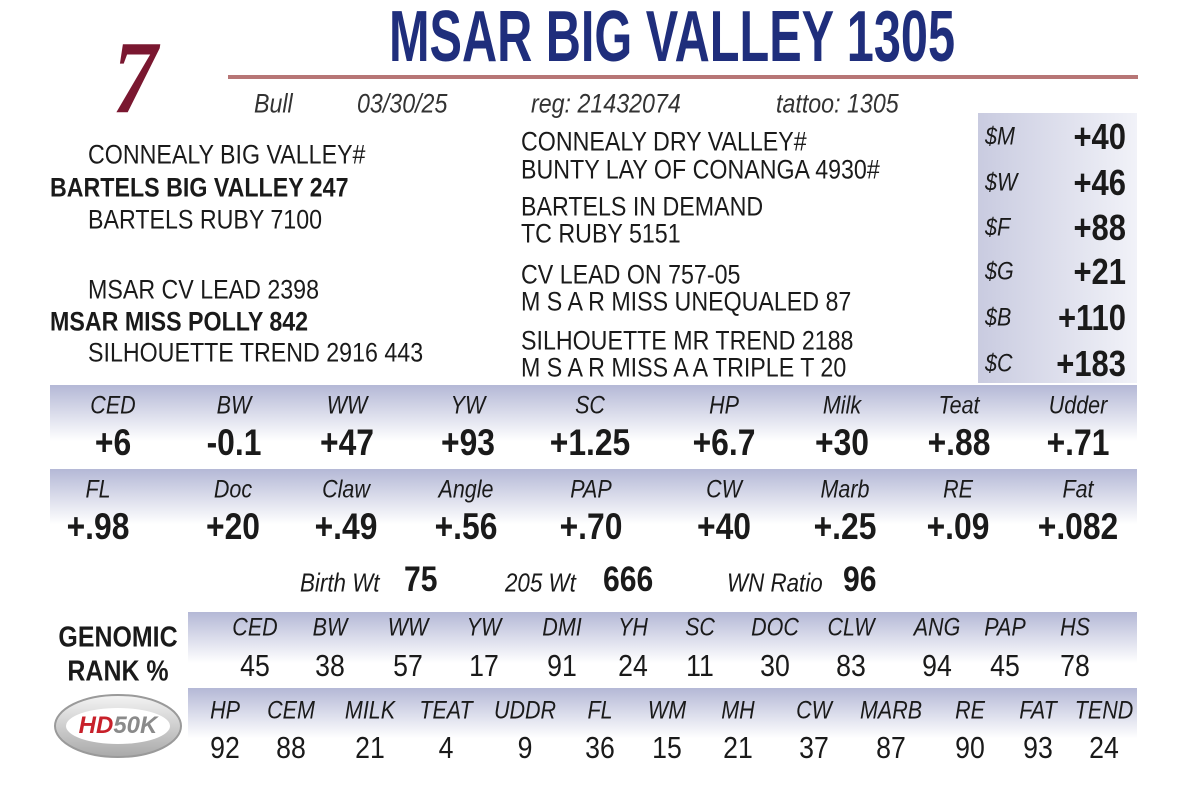 Image resolution: width=1188 pixels, height=788 pixels. Describe the element at coordinates (937, 627) in the screenshot. I see `genomic-label: ANG` at that location.